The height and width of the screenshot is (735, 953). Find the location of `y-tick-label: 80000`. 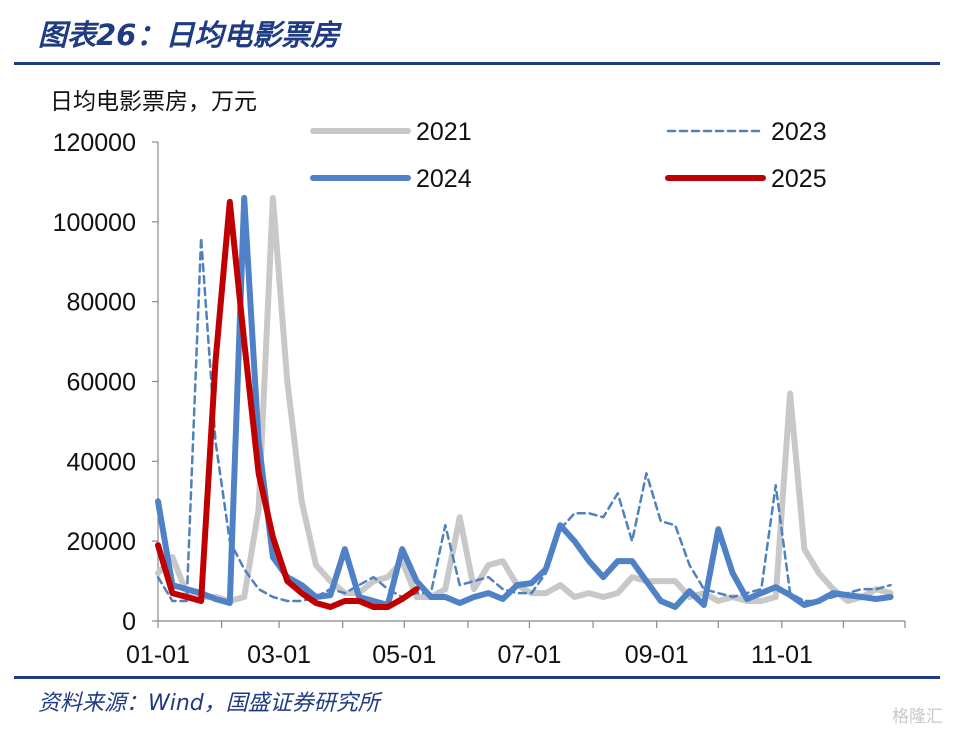

y-tick-label: 80000 is located at coordinates (101, 303).